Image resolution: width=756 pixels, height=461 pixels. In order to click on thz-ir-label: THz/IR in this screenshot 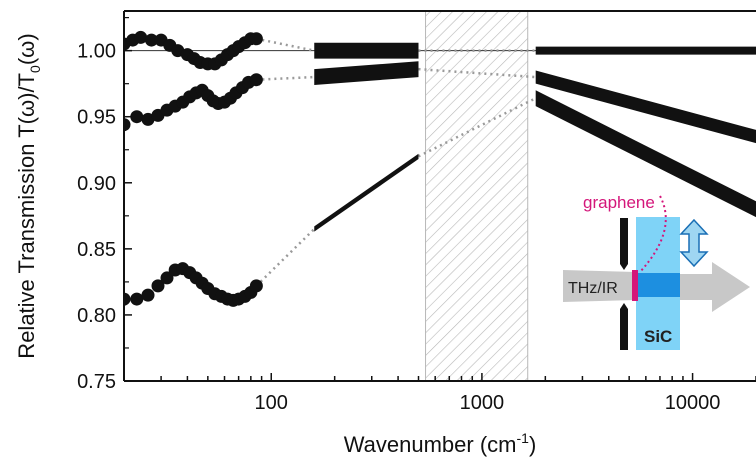, I will do `click(593, 288)`.